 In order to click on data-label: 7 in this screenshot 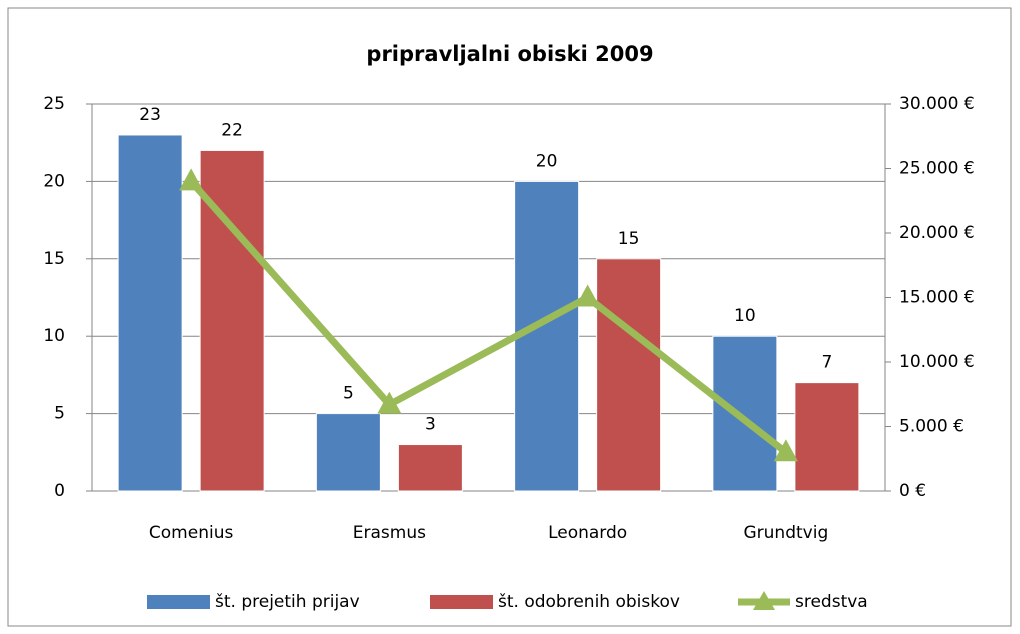, I will do `click(826, 363)`.